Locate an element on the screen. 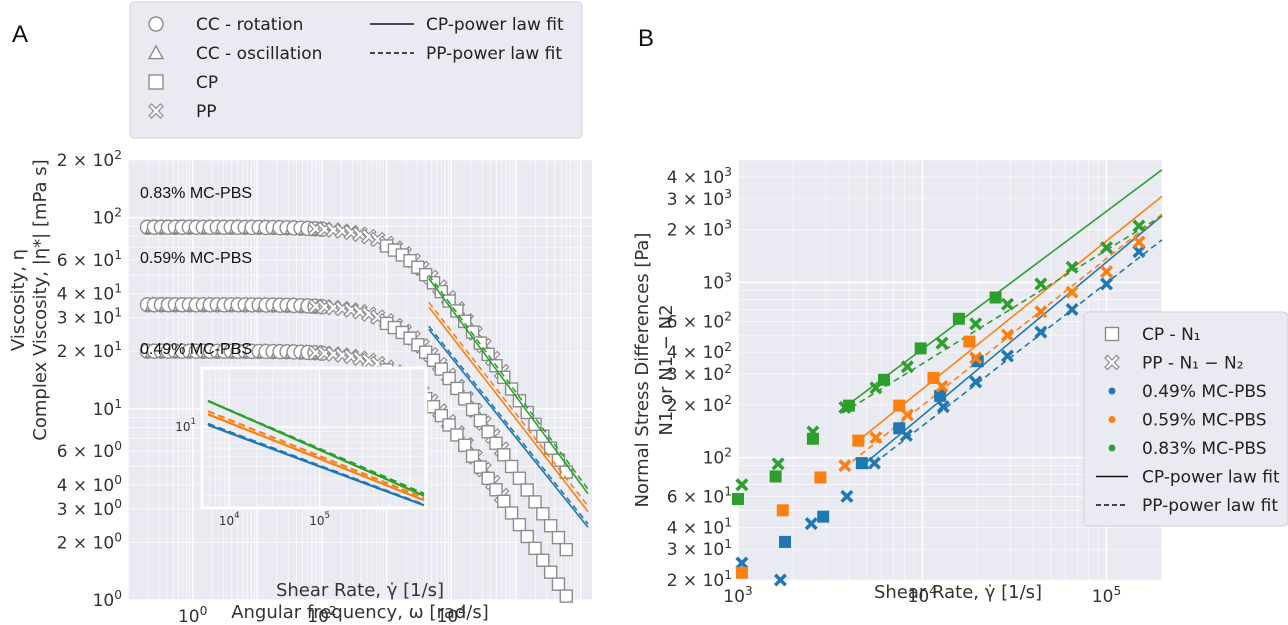 This screenshot has width=1288, height=625. b-legend-box is located at coordinates (1185, 419).